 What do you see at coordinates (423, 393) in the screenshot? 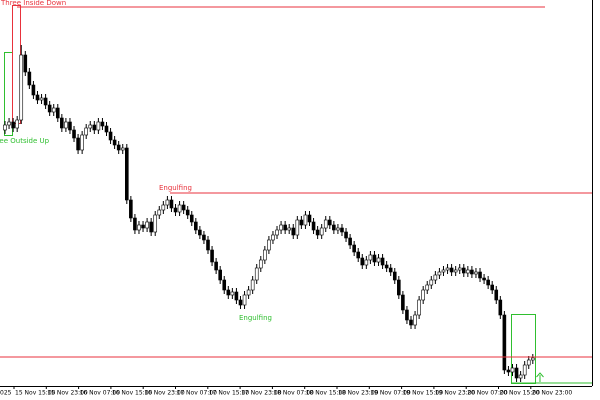
I see `x-tick-label: 19 Nov 15:00` at bounding box center [423, 393].